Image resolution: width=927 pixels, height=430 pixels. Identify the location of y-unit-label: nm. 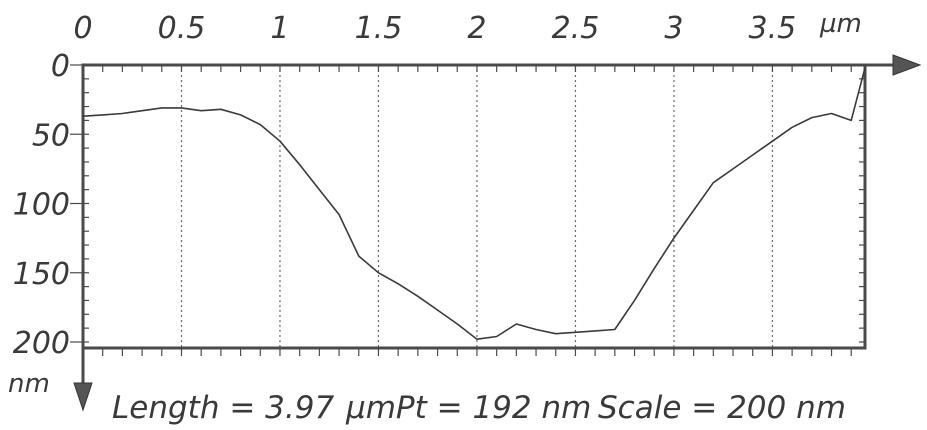
(29, 384).